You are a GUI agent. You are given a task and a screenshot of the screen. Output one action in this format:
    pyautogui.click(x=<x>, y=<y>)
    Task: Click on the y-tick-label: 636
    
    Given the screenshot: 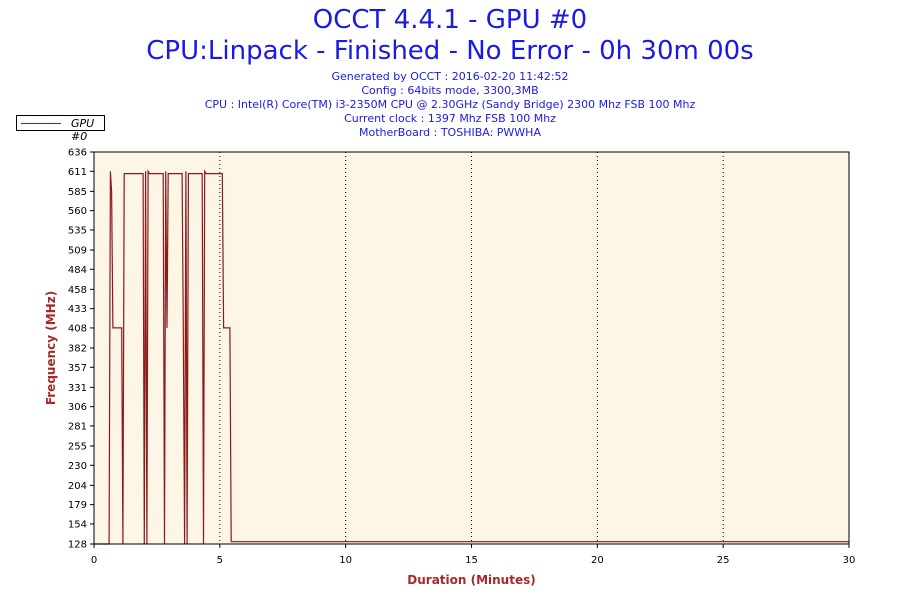 What is the action you would take?
    pyautogui.click(x=77, y=153)
    